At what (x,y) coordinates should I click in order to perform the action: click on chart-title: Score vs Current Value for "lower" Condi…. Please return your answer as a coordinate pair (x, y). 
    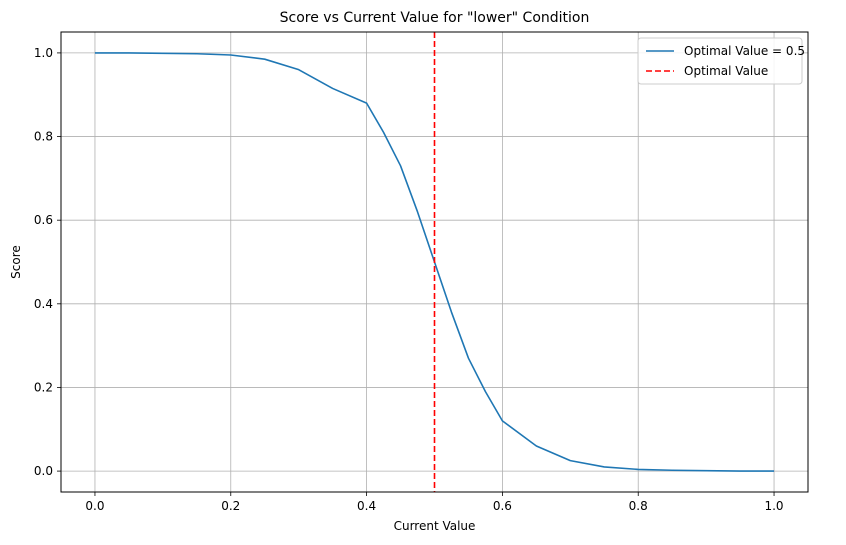
    Looking at the image, I should click on (435, 18).